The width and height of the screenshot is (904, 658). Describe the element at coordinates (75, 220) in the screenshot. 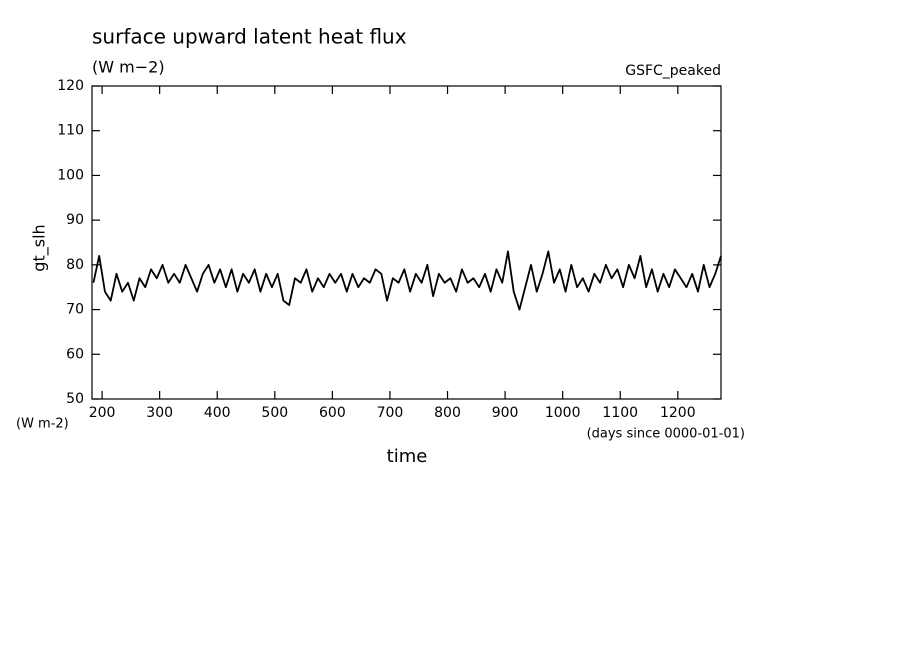

I see `y-tick-label: 90` at that location.